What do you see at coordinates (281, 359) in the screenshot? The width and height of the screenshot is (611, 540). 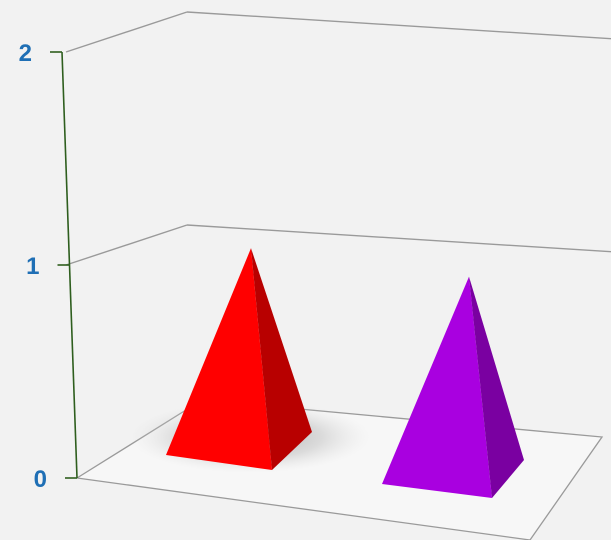 I see `pyramid-1-side-face` at bounding box center [281, 359].